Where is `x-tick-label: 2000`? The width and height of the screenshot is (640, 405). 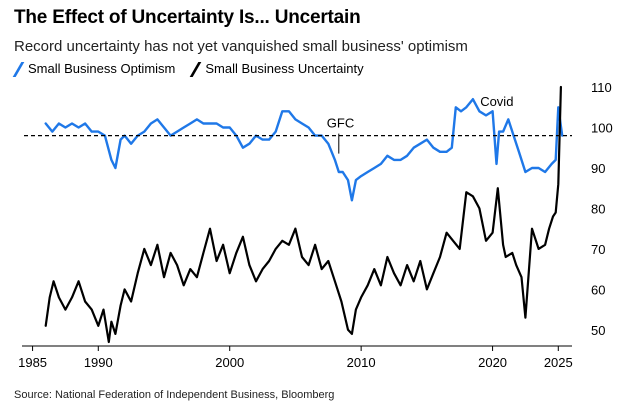 x-tick-label: 2000 is located at coordinates (229, 362).